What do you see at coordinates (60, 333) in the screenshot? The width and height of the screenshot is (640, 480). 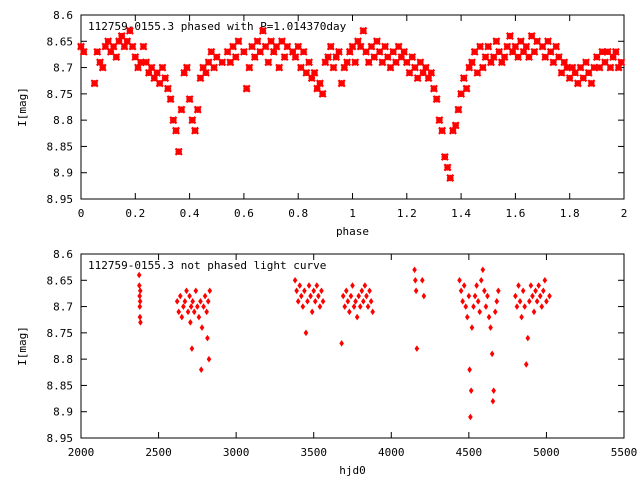 I see `y-tick-label: 8.75` at bounding box center [60, 333].